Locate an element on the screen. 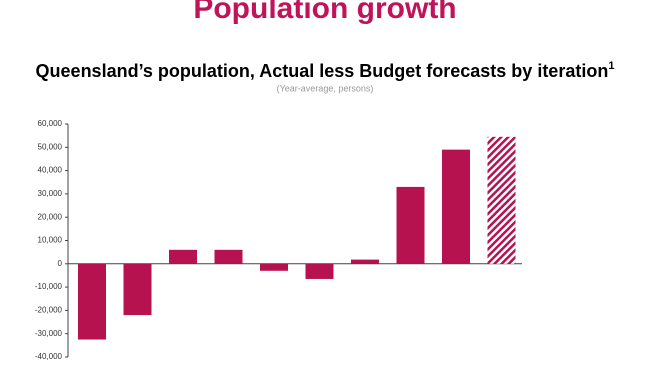  page-title: Population growth is located at coordinates (324, 12).